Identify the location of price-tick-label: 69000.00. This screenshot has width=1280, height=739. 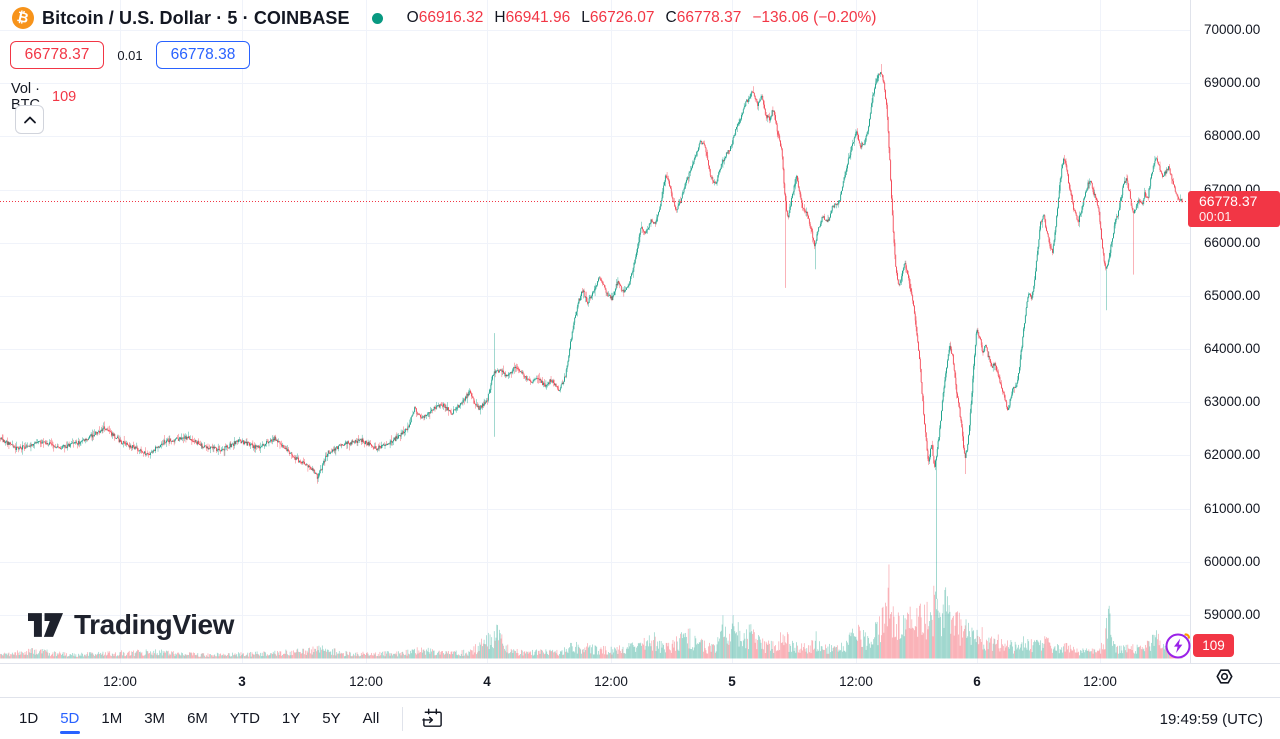
(1232, 82).